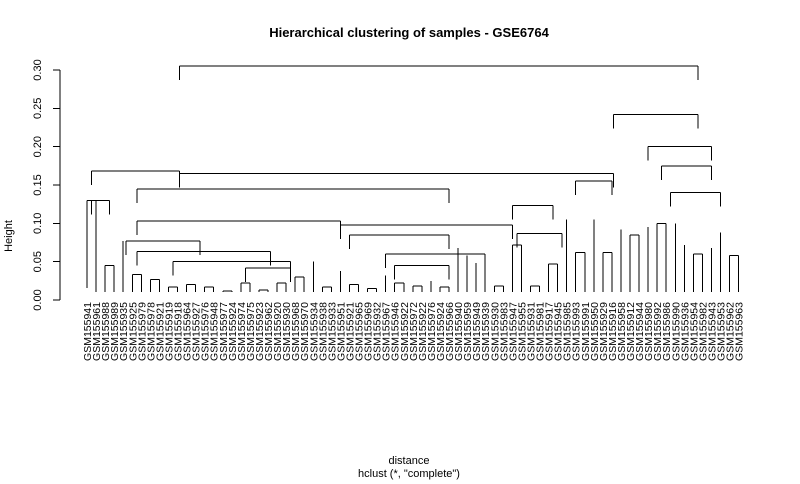 Image resolution: width=800 pixels, height=484 pixels. I want to click on leaf-label: GSM155934, so click(314, 331).